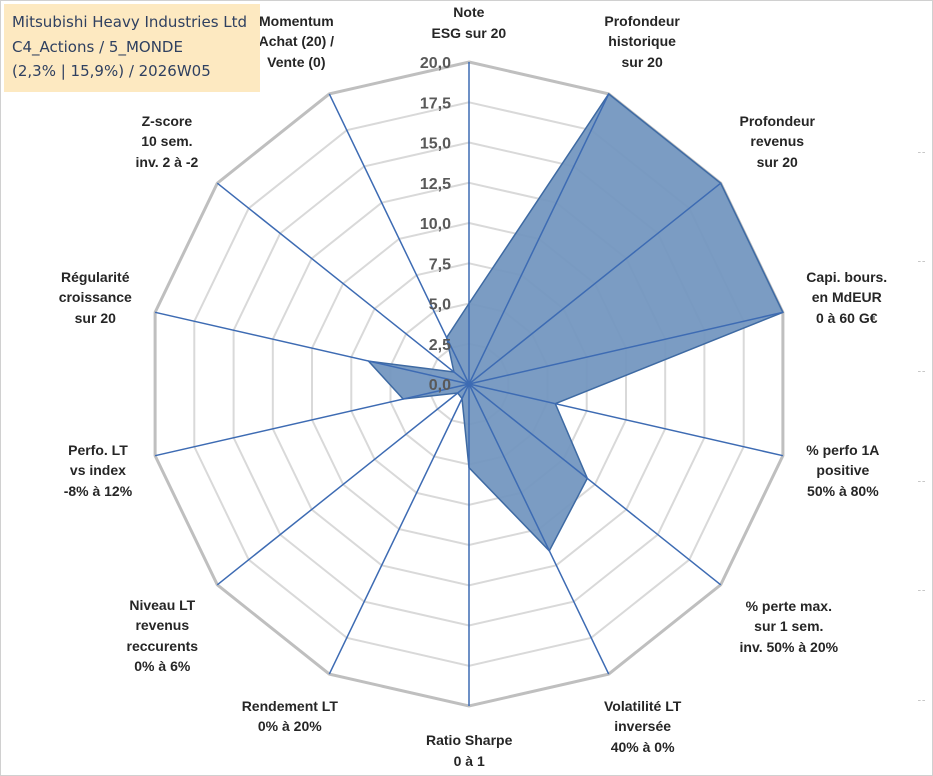 The width and height of the screenshot is (933, 776). I want to click on axis-label: % perfo 1A positive 50% à 80%, so click(842, 471).